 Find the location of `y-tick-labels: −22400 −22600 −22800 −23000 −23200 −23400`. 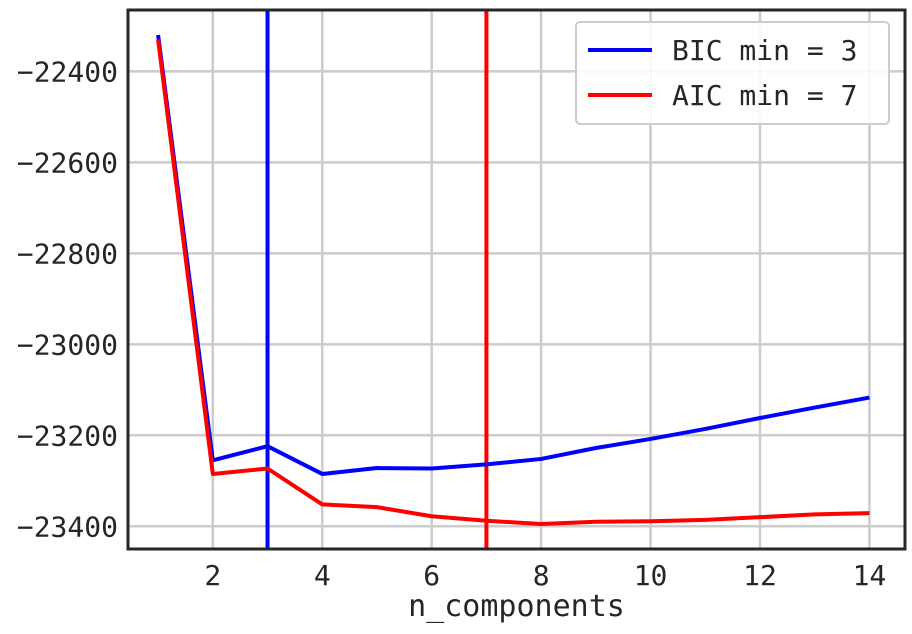

y-tick-labels: −22400 −22600 −22800 −23000 −23200 −23400 is located at coordinates (67, 299).